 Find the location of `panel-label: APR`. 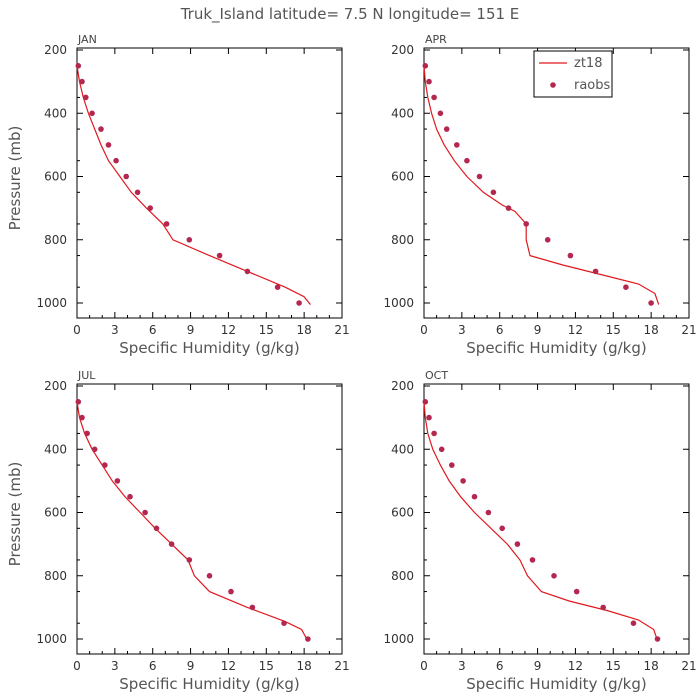

panel-label: APR is located at coordinates (436, 39).